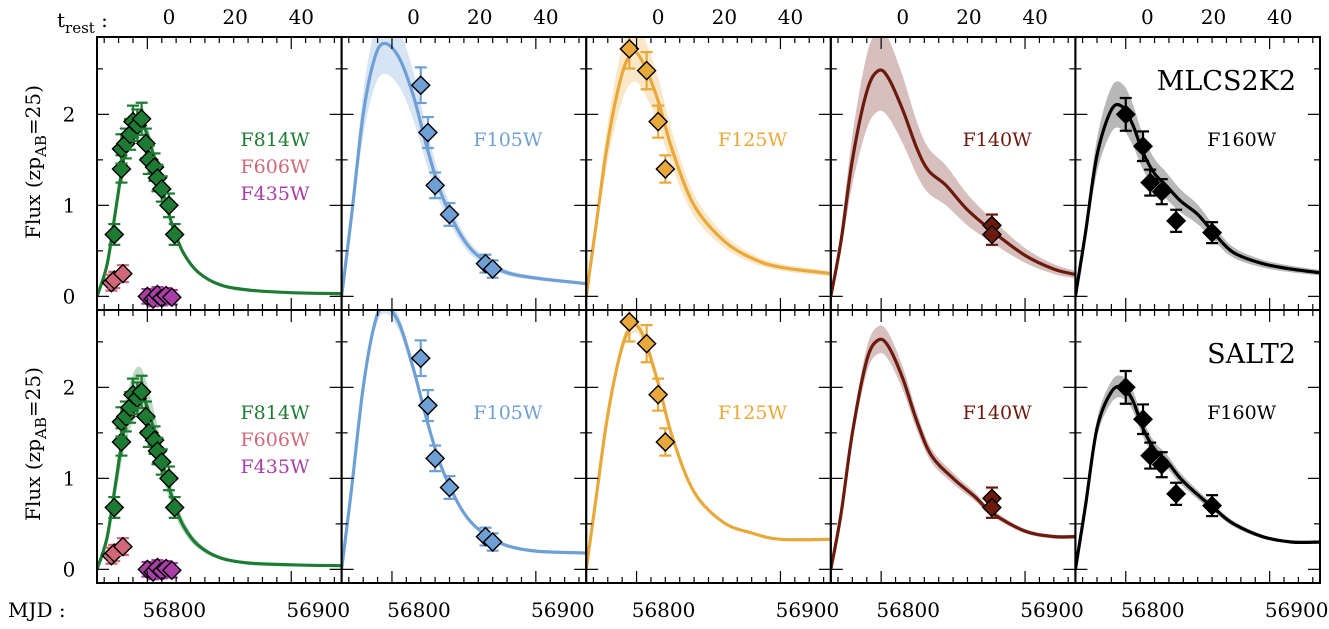 This screenshot has width=1329, height=629. Describe the element at coordinates (1226, 81) in the screenshot. I see `model-label-mlcs2k2: MLCS2K2` at that location.